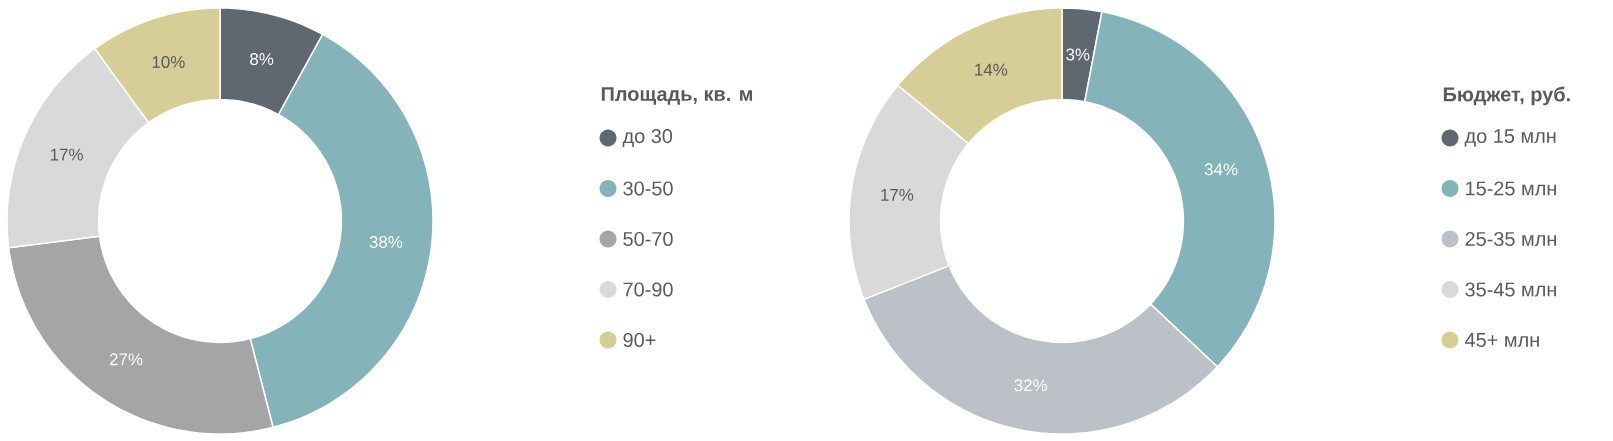 Image resolution: width=1613 pixels, height=441 pixels. Describe the element at coordinates (262, 59) in the screenshot. I see `data-label: 8%` at that location.